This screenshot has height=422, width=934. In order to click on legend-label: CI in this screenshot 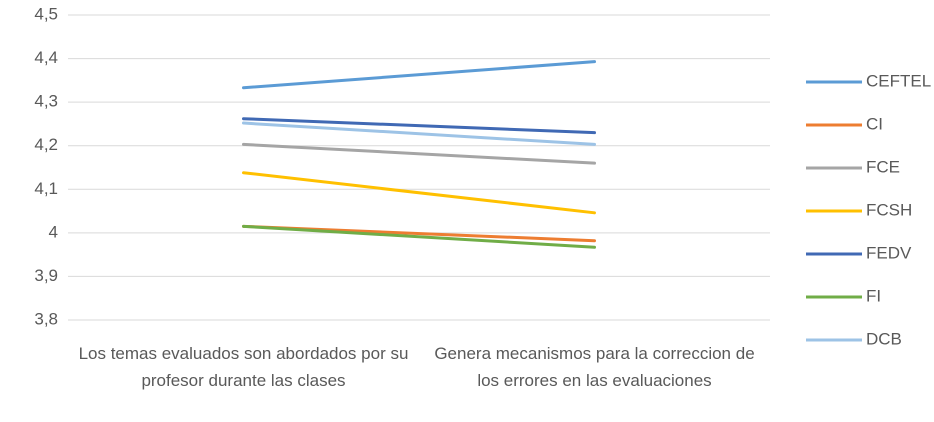, I will do `click(874, 123)`.